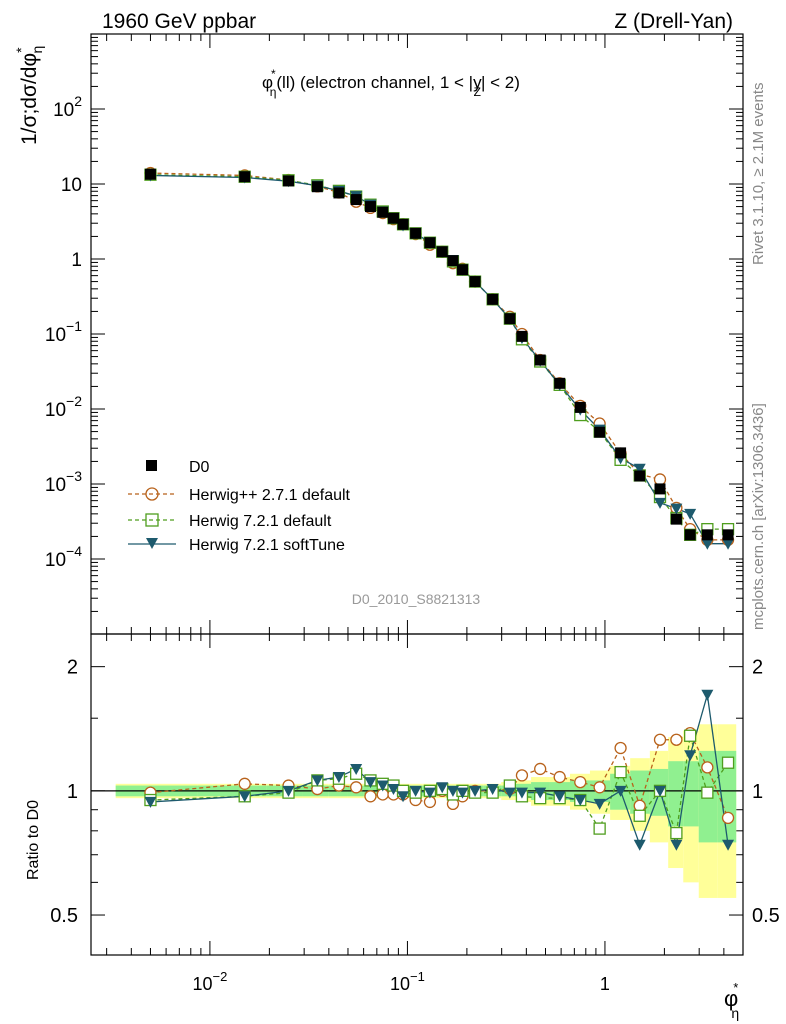 The image size is (786, 1024). What do you see at coordinates (270, 495) in the screenshot?
I see `legend-label-herwigpp: Herwig++ 2.7.1 default` at bounding box center [270, 495].